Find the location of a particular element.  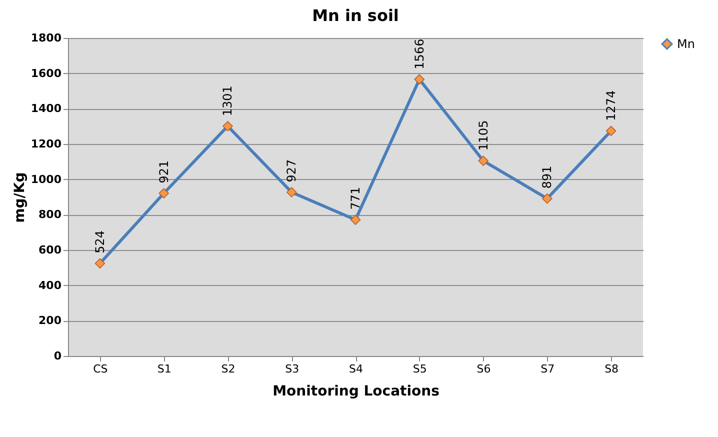

x-tick-label: S5 is located at coordinates (419, 369).